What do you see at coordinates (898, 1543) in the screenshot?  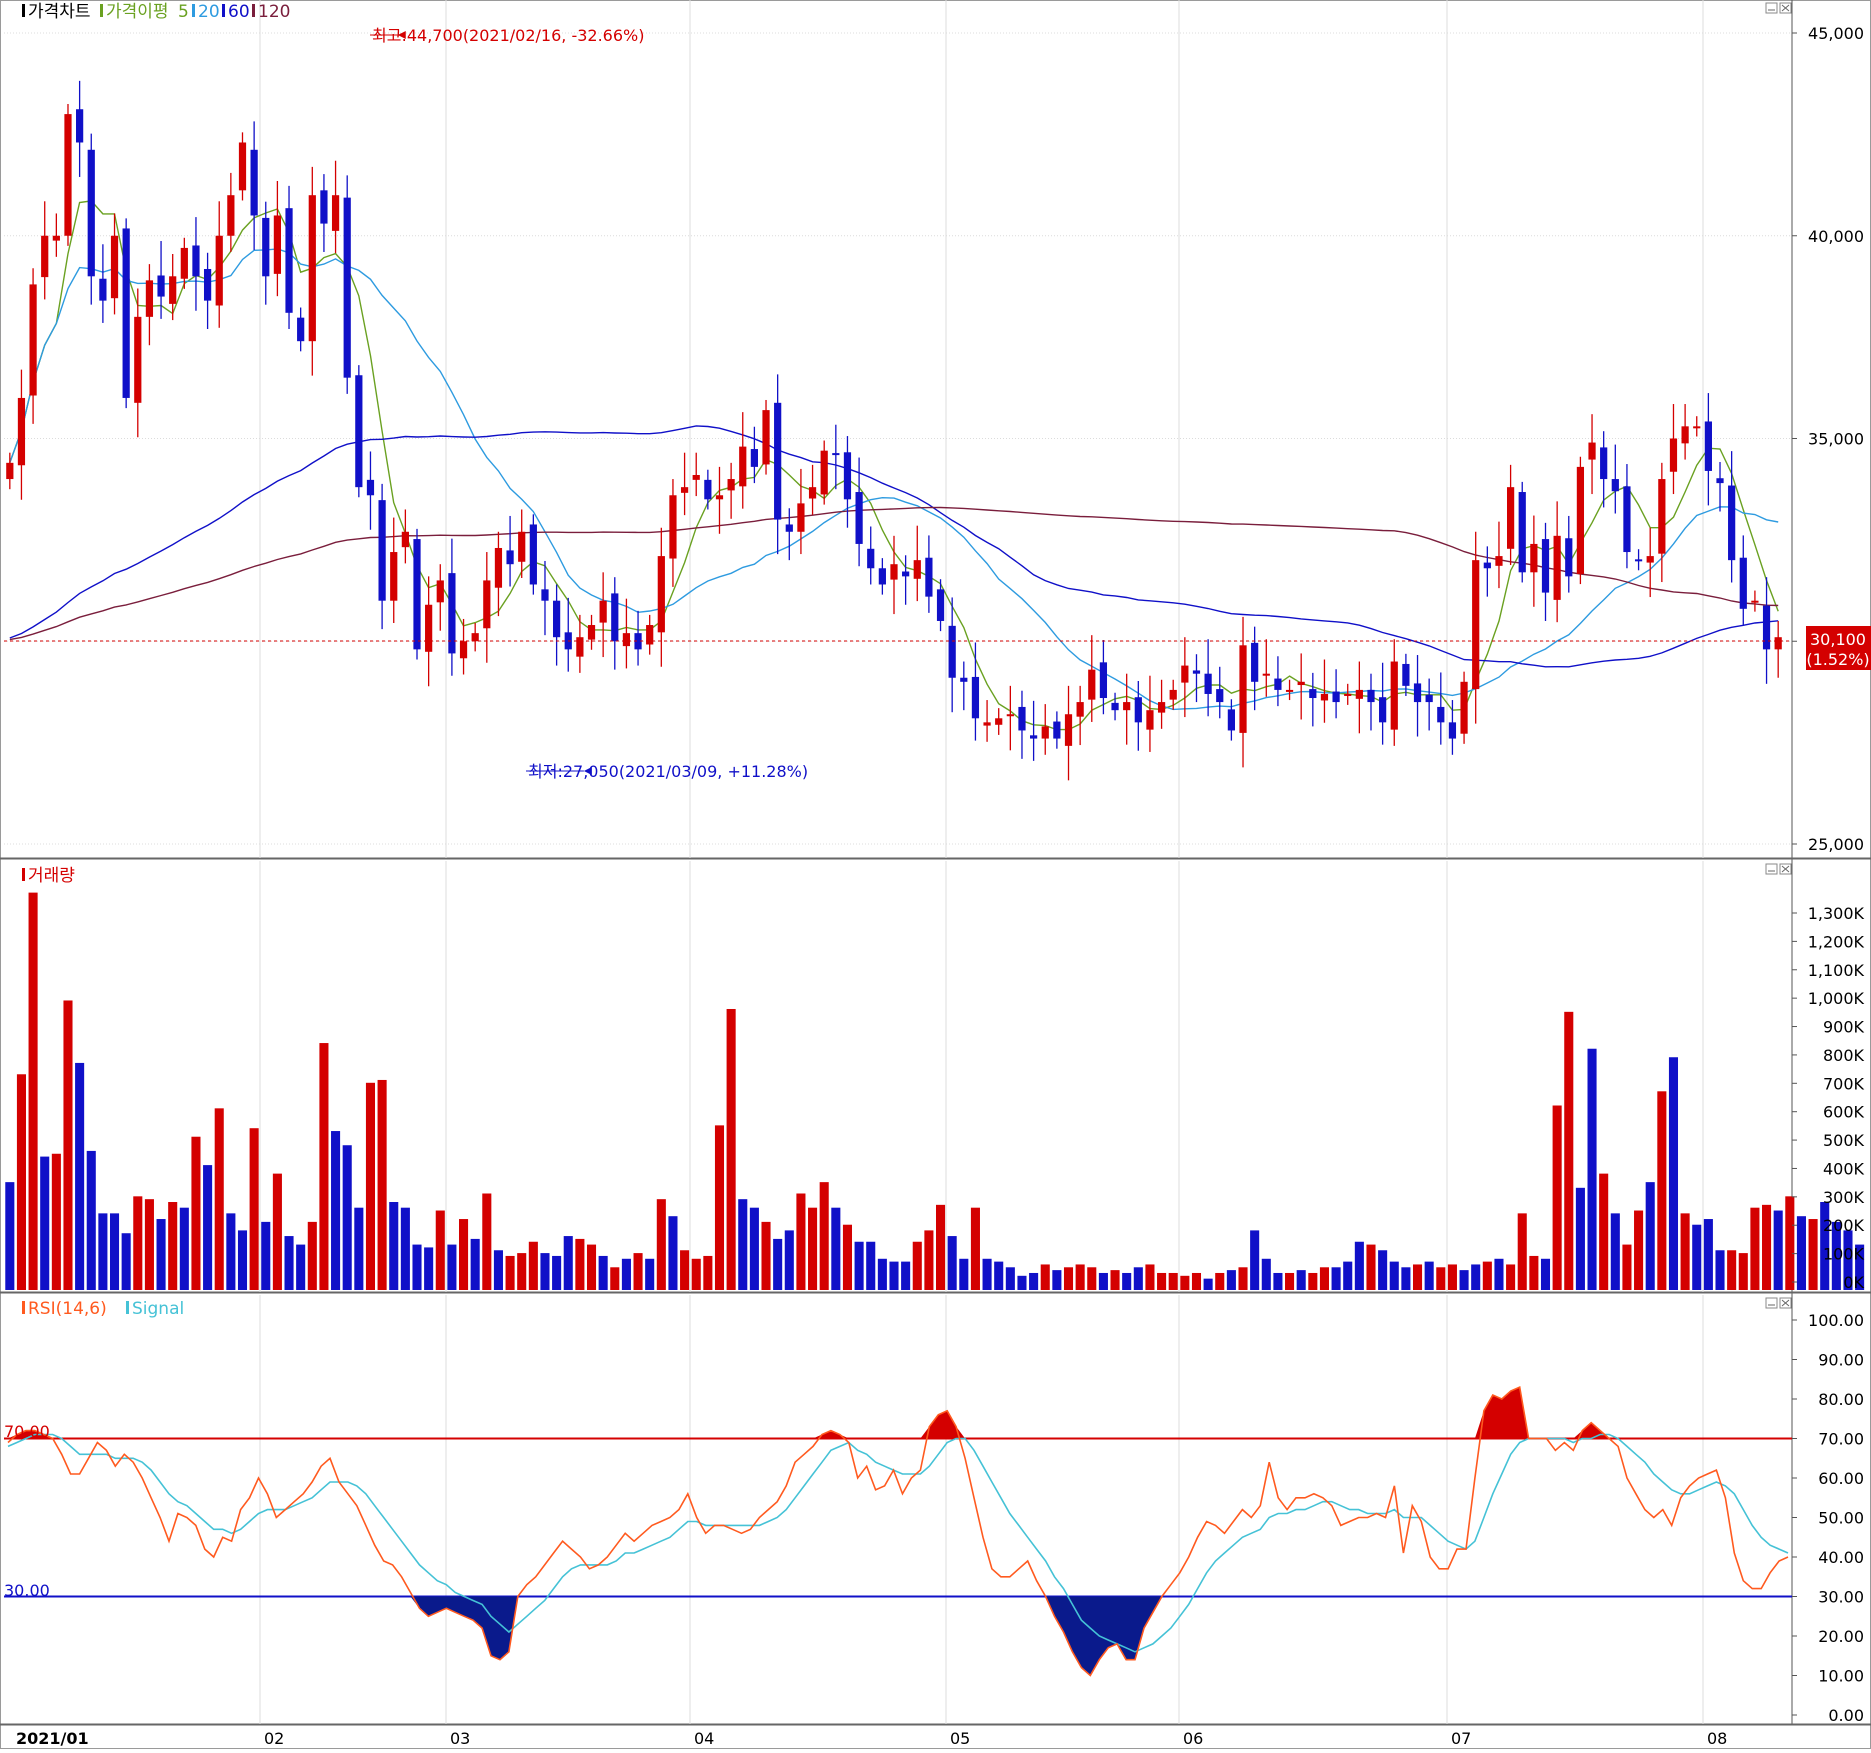 I see `signal-line` at bounding box center [898, 1543].